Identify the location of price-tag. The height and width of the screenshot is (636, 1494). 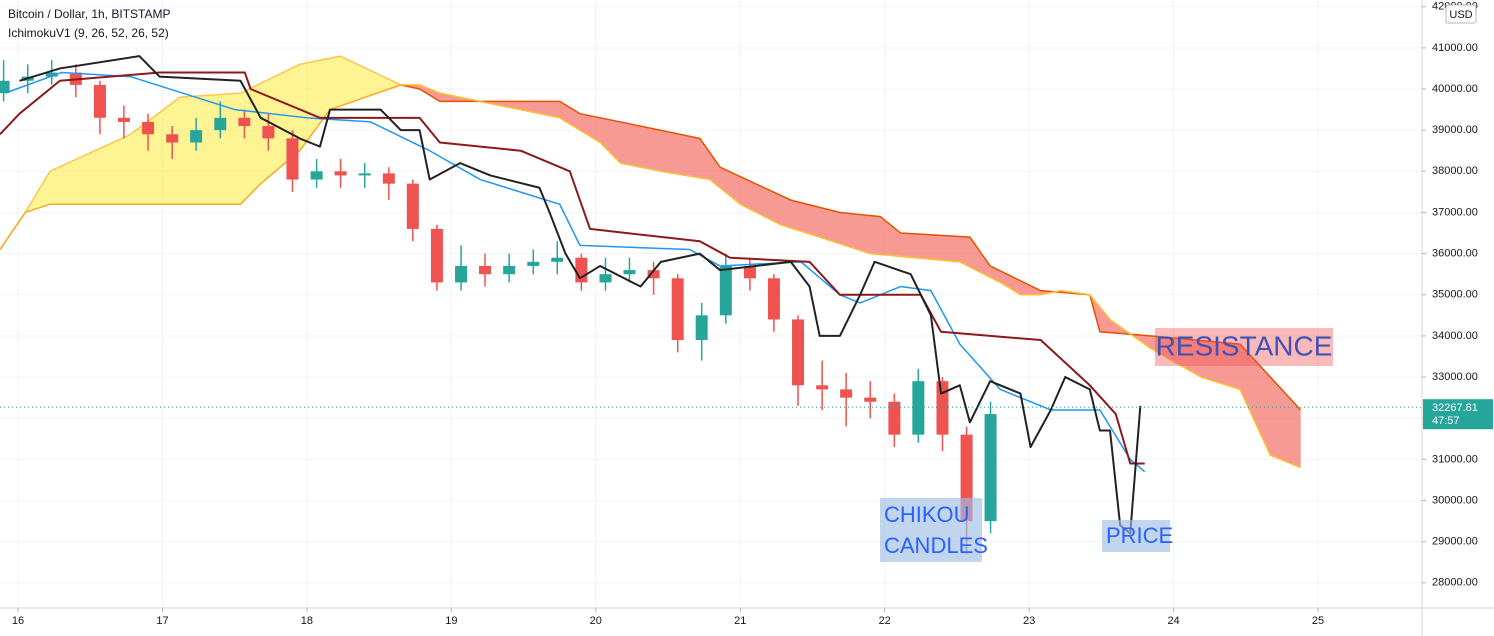
(1458, 414).